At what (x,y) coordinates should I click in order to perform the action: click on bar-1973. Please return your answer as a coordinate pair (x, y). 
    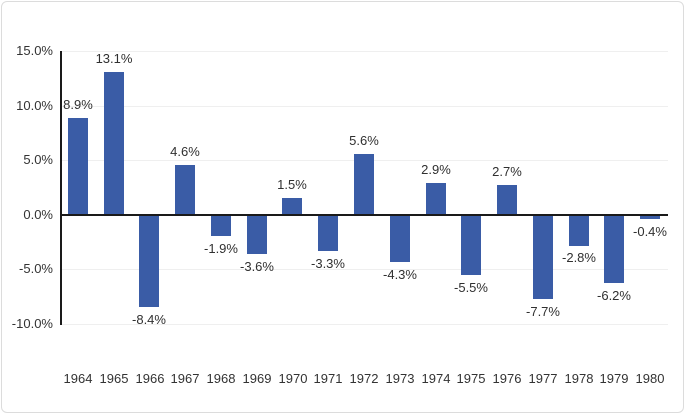
    Looking at the image, I should click on (400, 238).